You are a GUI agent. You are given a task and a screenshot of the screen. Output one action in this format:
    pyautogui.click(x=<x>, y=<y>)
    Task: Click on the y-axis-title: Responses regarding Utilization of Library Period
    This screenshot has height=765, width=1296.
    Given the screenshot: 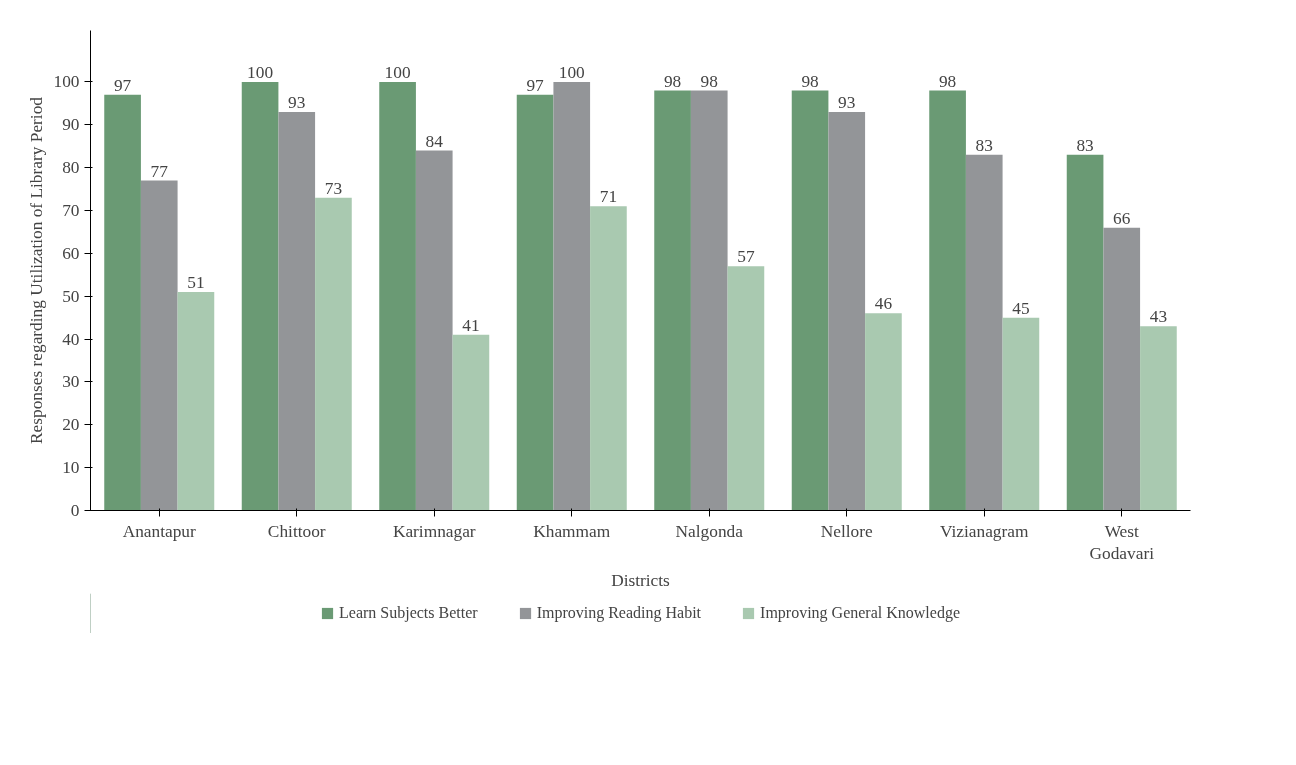 What is the action you would take?
    pyautogui.click(x=36, y=270)
    